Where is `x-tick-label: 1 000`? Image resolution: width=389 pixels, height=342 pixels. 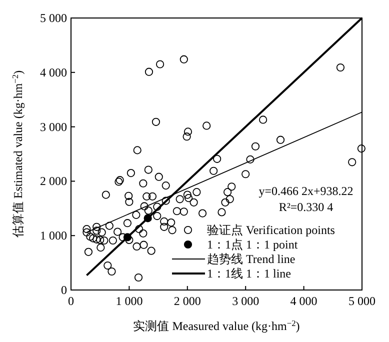
x-tick-label: 1 000 is located at coordinates (129, 301).